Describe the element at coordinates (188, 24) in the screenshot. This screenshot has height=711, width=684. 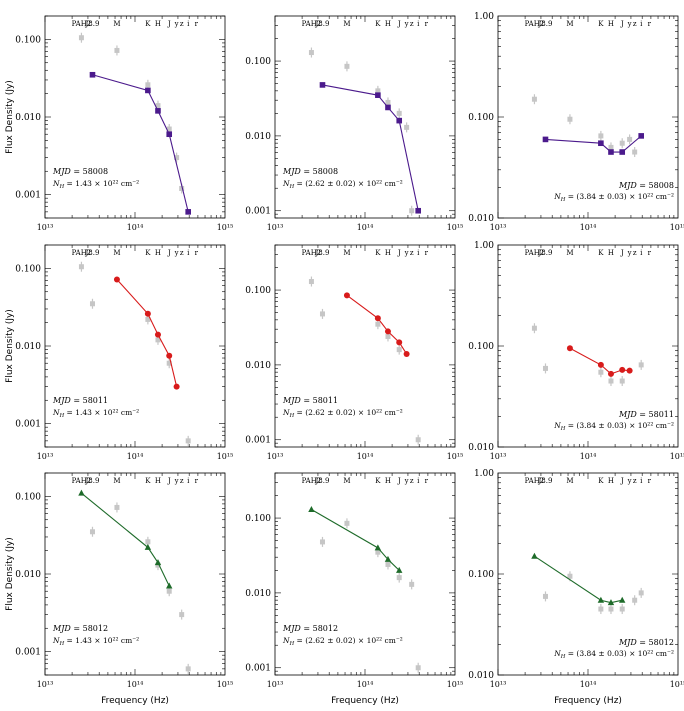
I see `band-label: i` at that location.